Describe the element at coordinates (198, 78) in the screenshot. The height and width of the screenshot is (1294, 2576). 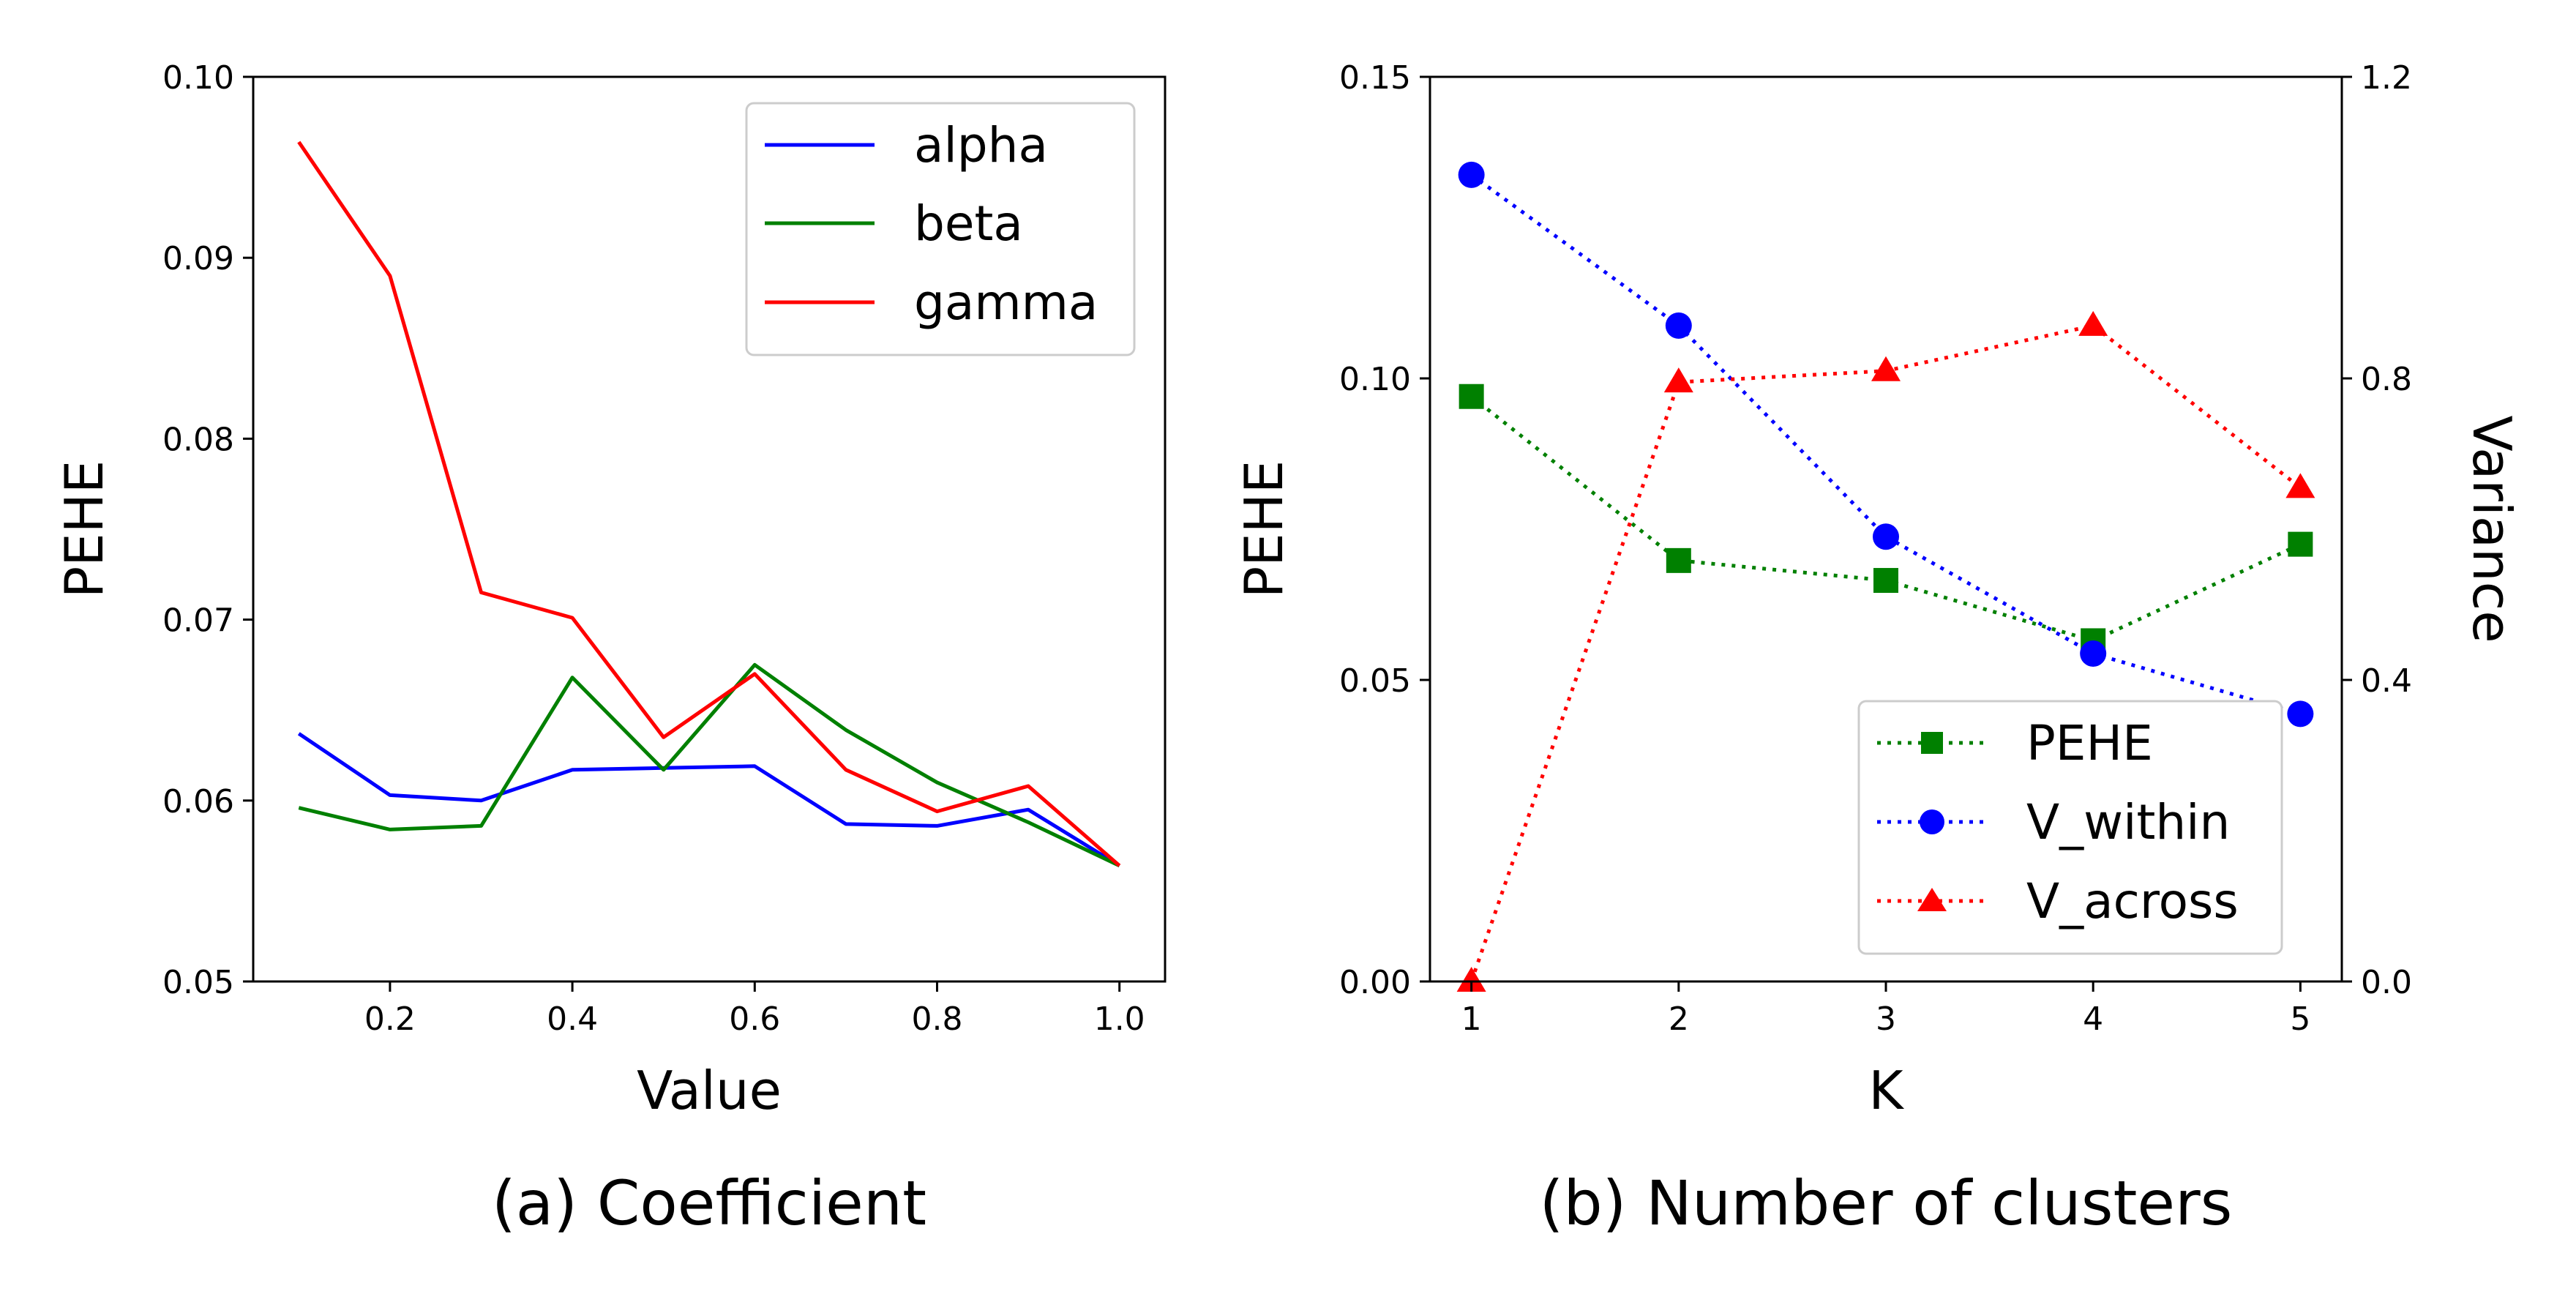
I see `y-tick-label: 0.10` at that location.